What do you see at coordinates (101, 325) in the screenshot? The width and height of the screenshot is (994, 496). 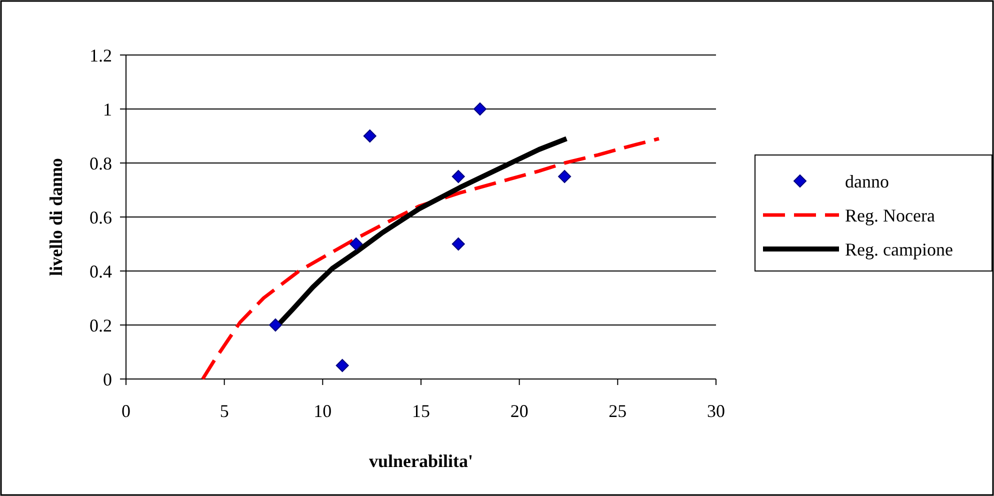 I see `y-tick-label: 0.2` at bounding box center [101, 325].